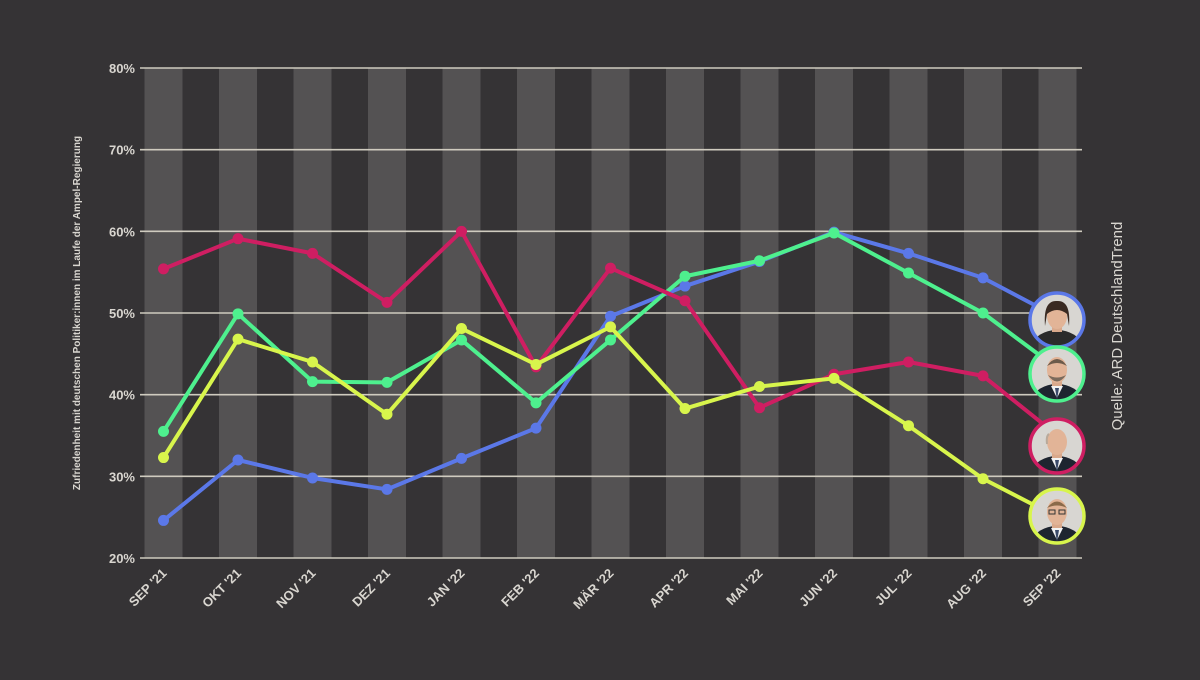 This screenshot has width=1200, height=680. Describe the element at coordinates (966, 589) in the screenshot. I see `x-tick-label: AUG '22` at that location.